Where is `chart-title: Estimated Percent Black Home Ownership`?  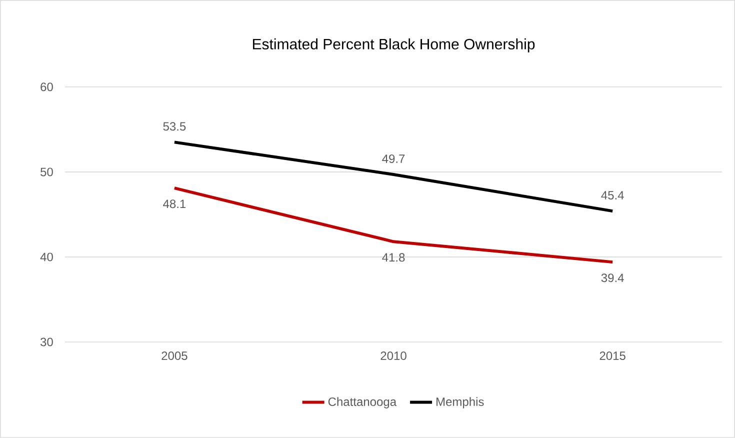 chart-title: Estimated Percent Black Home Ownership is located at coordinates (393, 45).